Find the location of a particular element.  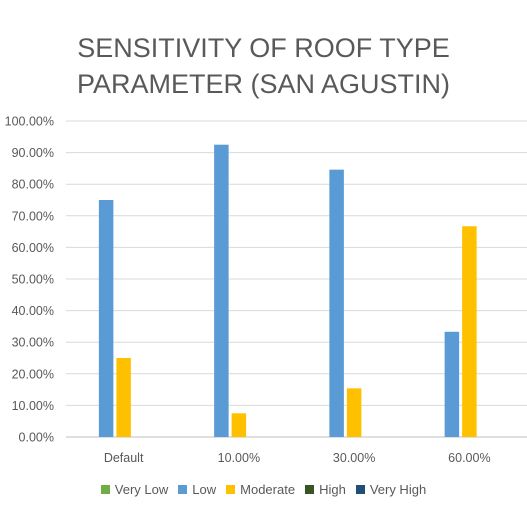

y-tick-label: 40.00% is located at coordinates (33, 311).